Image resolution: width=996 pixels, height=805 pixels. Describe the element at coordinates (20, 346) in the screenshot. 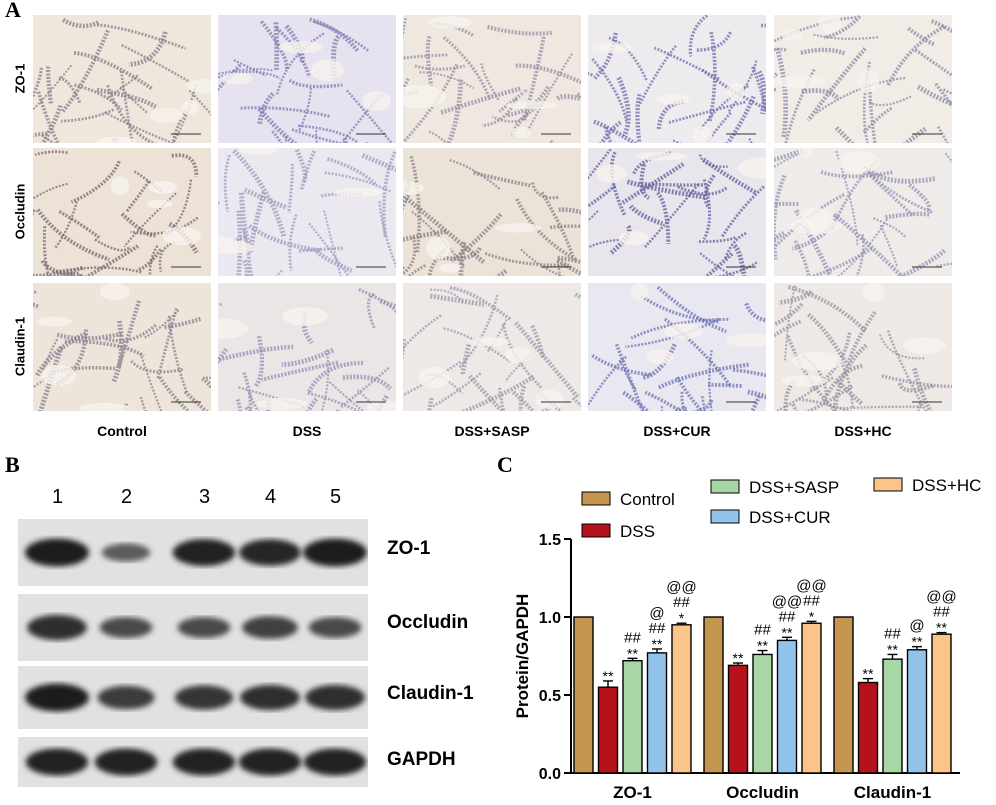

I see `row-label-2: Claudin-1` at that location.